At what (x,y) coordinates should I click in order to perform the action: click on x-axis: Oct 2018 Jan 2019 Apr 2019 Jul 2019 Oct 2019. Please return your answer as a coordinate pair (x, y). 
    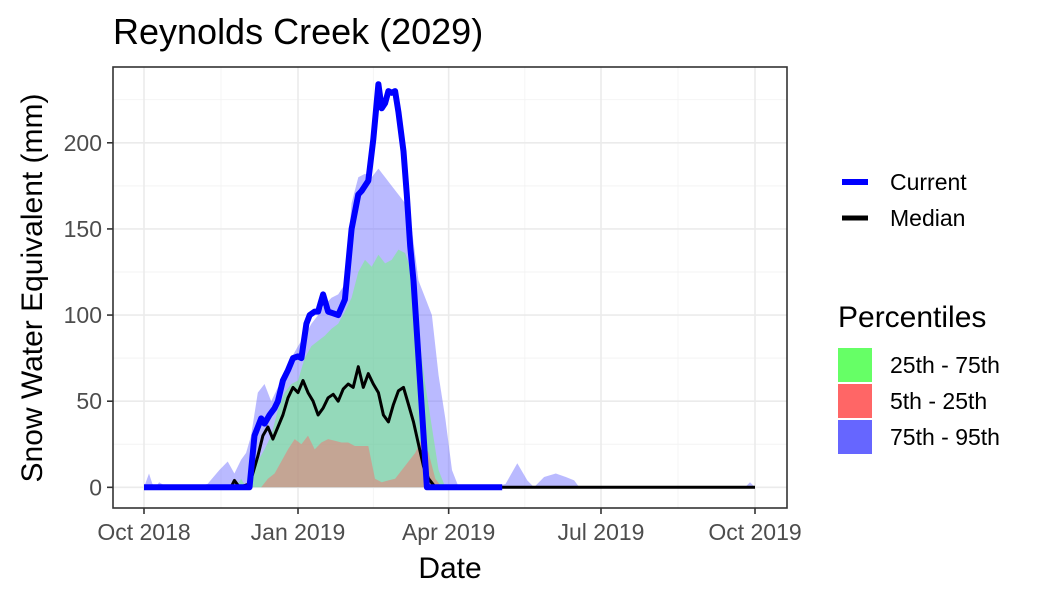
    Looking at the image, I should click on (449, 526).